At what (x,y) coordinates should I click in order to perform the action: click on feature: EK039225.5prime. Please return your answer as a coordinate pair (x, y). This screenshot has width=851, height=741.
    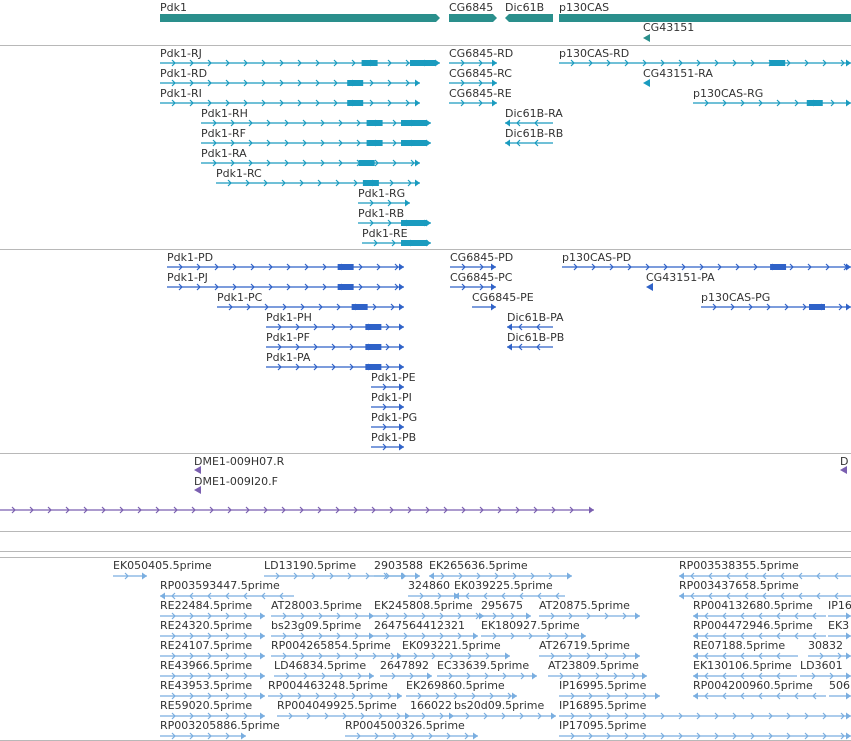
    Looking at the image, I should click on (509, 589).